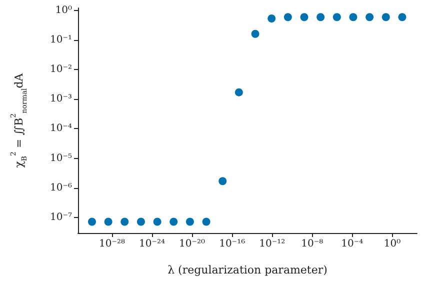 This screenshot has height=281, width=425. I want to click on x-tick-label: 10⁻²⁰, so click(192, 244).